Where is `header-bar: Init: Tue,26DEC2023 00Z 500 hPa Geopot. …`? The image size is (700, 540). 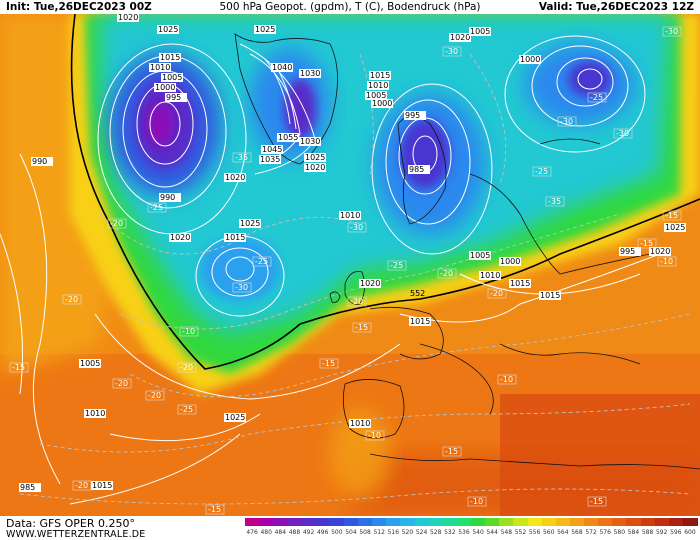
header-bar: Init: Tue,26DEC2023 00Z 500 hPa Geopot. … is located at coordinates (350, 7).